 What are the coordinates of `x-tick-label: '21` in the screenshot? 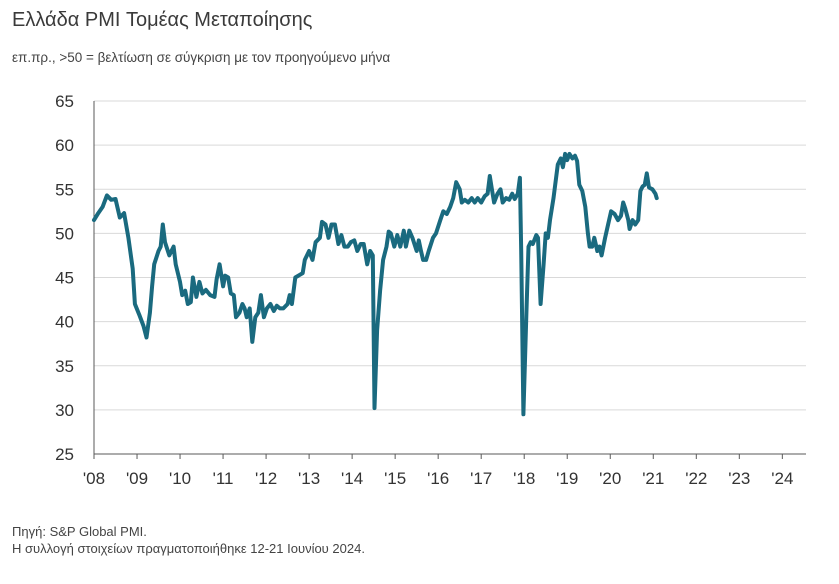 It's located at (653, 478).